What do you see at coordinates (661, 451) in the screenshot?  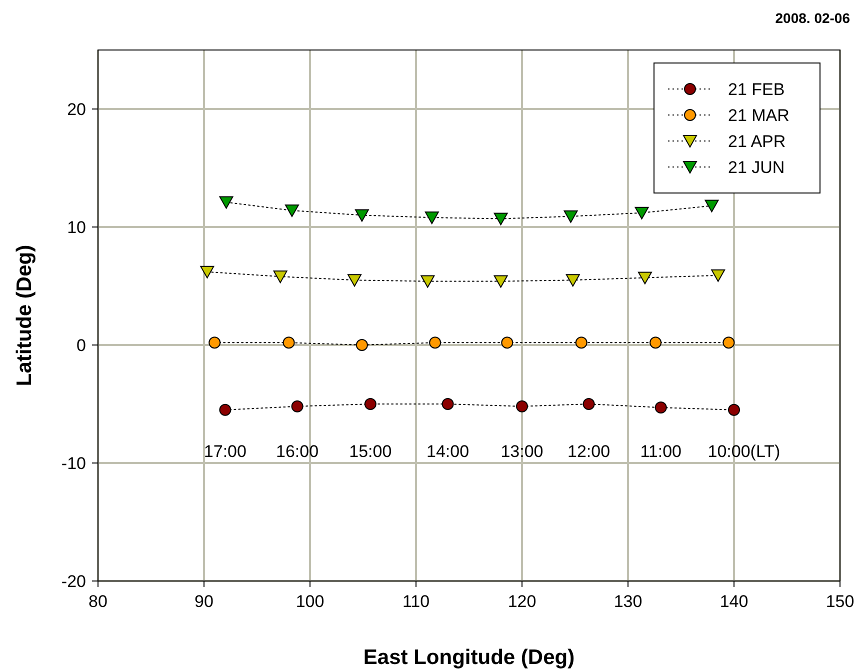 I see `annotation: 11:00` at bounding box center [661, 451].